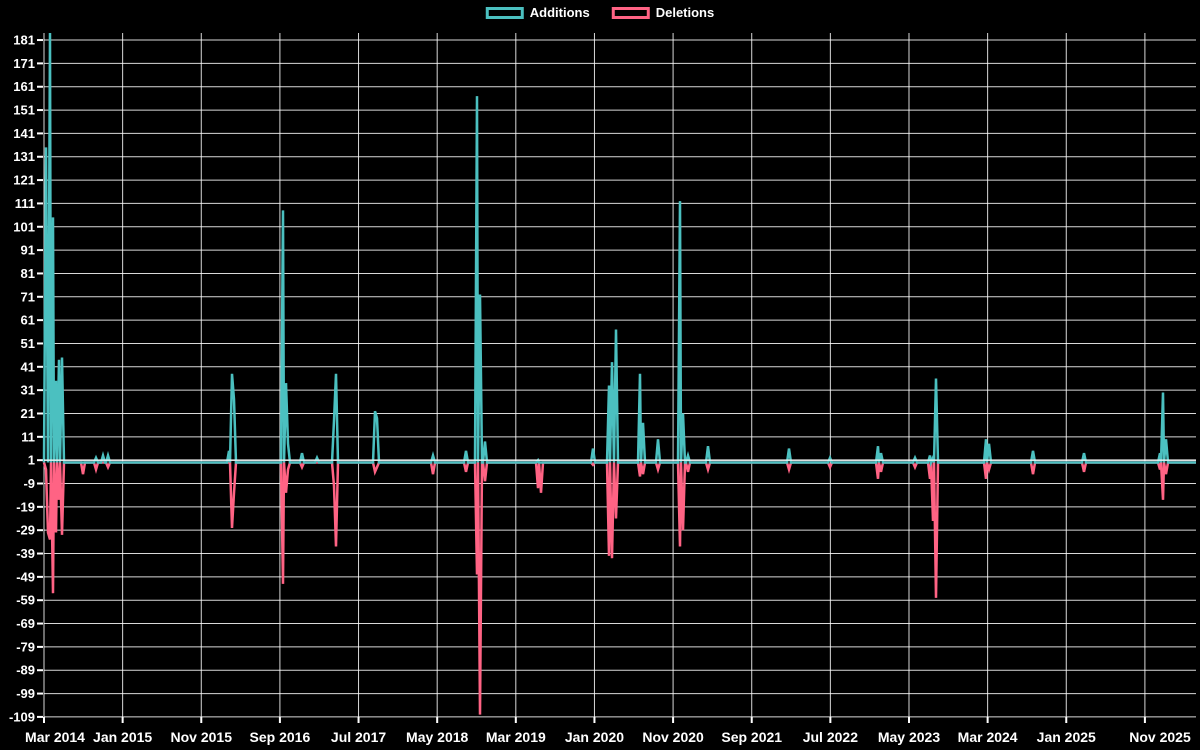 Image resolution: width=1200 pixels, height=750 pixels. Describe the element at coordinates (559, 12) in the screenshot. I see `legend-item-additions-label: Additions` at that location.